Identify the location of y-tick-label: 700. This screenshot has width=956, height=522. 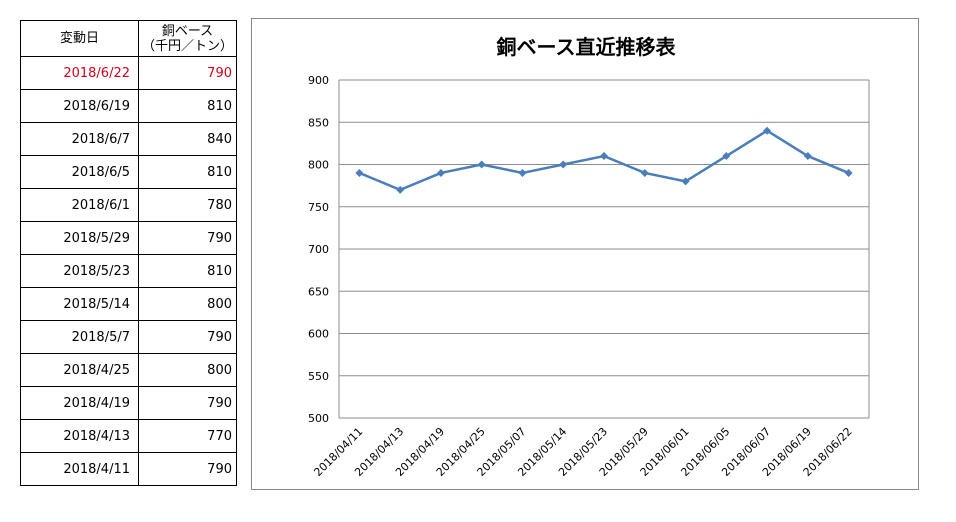
(318, 249).